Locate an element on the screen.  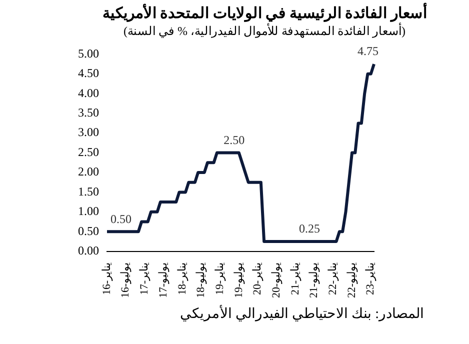
x-tick-label: يناير-23 is located at coordinates (370, 279).